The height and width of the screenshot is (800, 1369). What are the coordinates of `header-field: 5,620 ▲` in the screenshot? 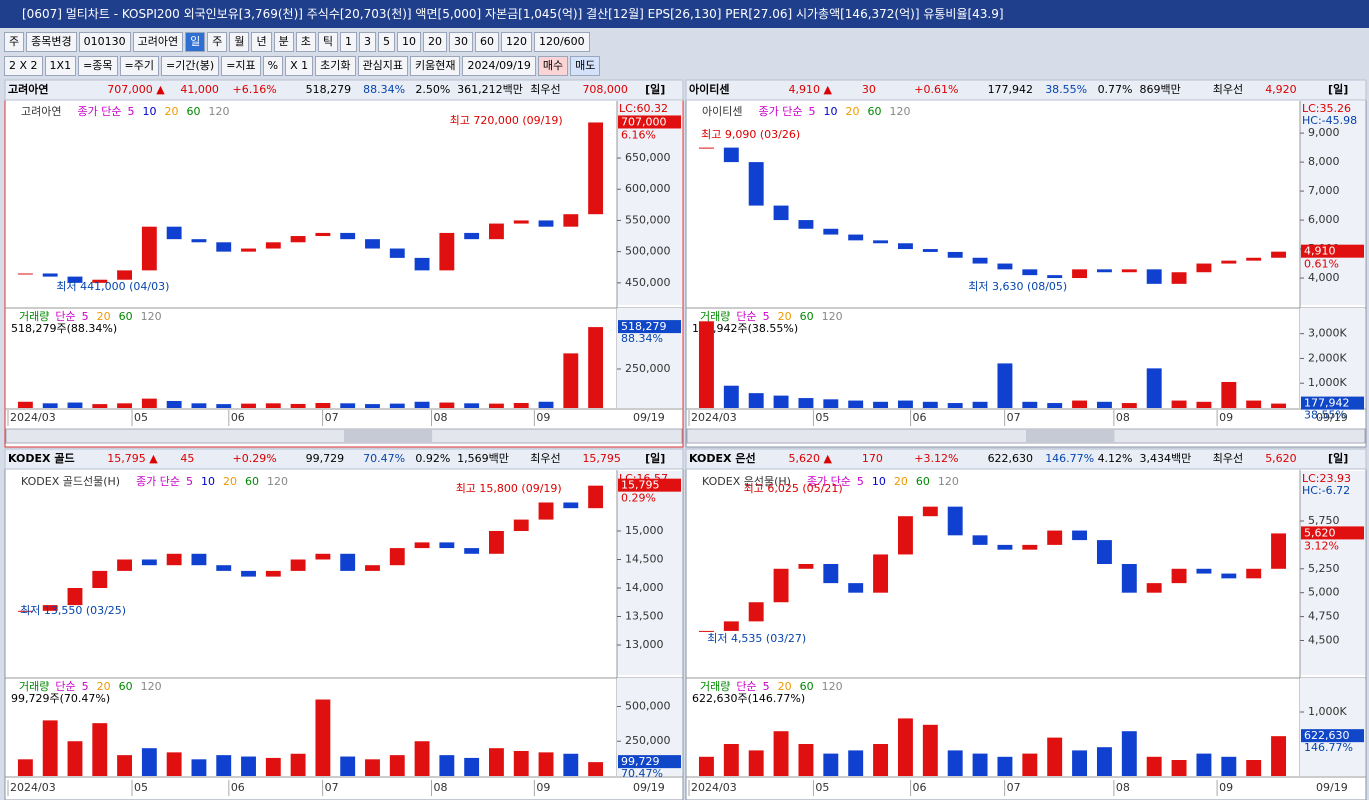 It's located at (811, 458).